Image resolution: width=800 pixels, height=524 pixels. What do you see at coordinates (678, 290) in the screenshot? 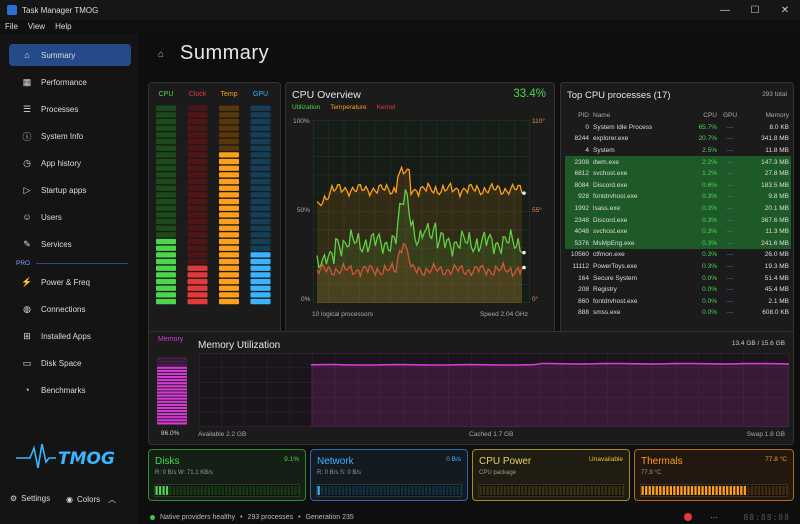
I see `process-row: 208 Registry 0.0% — 45.4 MB` at bounding box center [678, 290].